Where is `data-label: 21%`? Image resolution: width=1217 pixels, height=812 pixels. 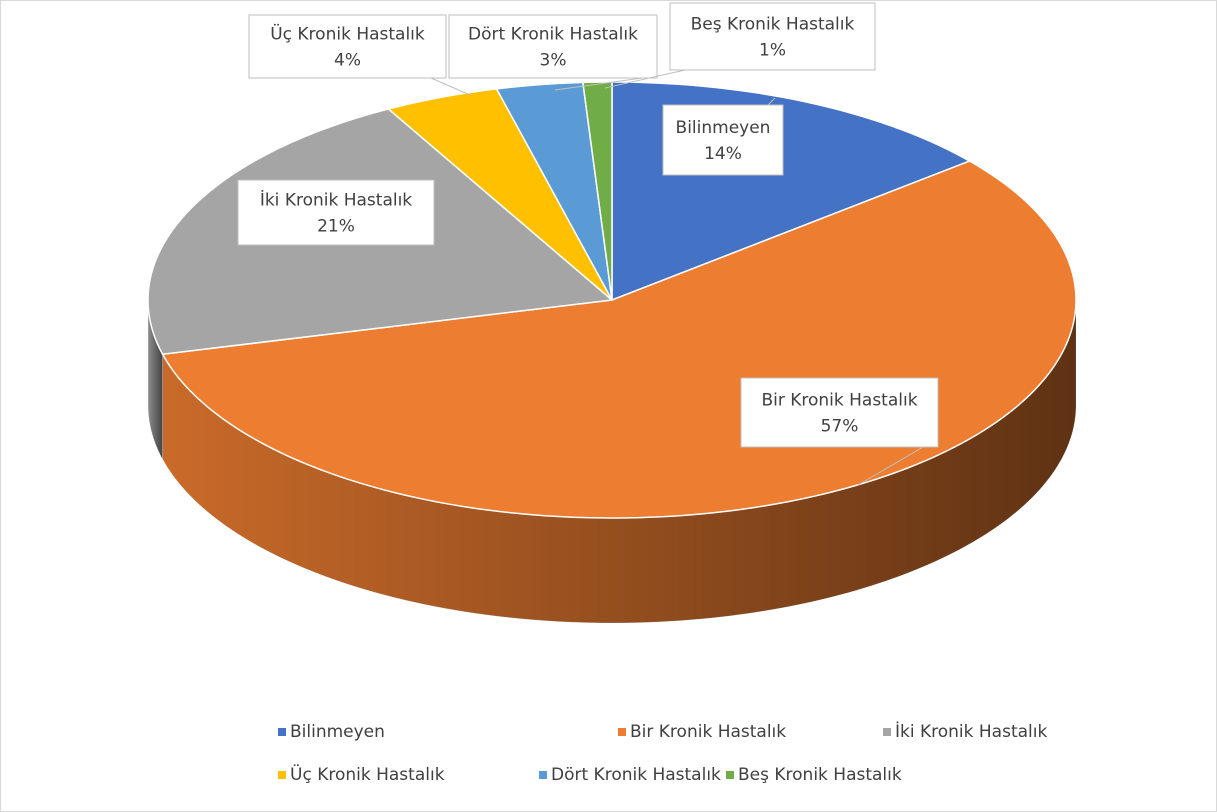 data-label: 21% is located at coordinates (336, 227).